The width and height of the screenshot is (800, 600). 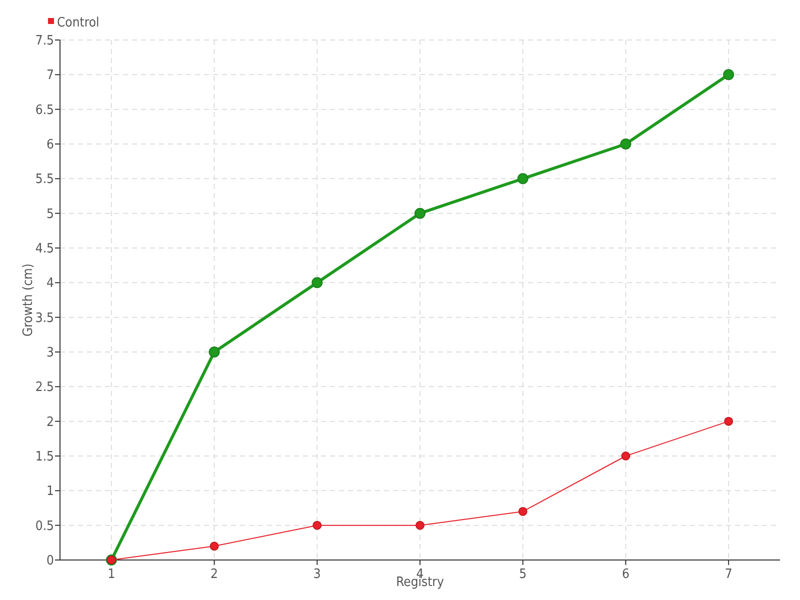 I want to click on y-tick-label: 0, so click(x=50, y=561).